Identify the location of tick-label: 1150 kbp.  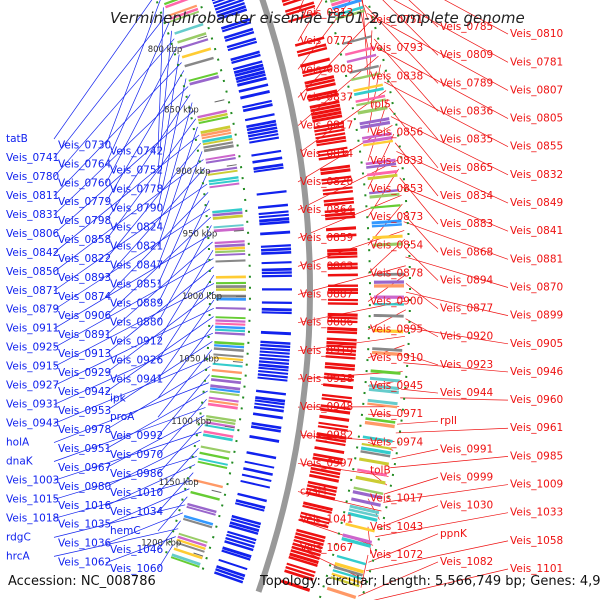
(179, 483).